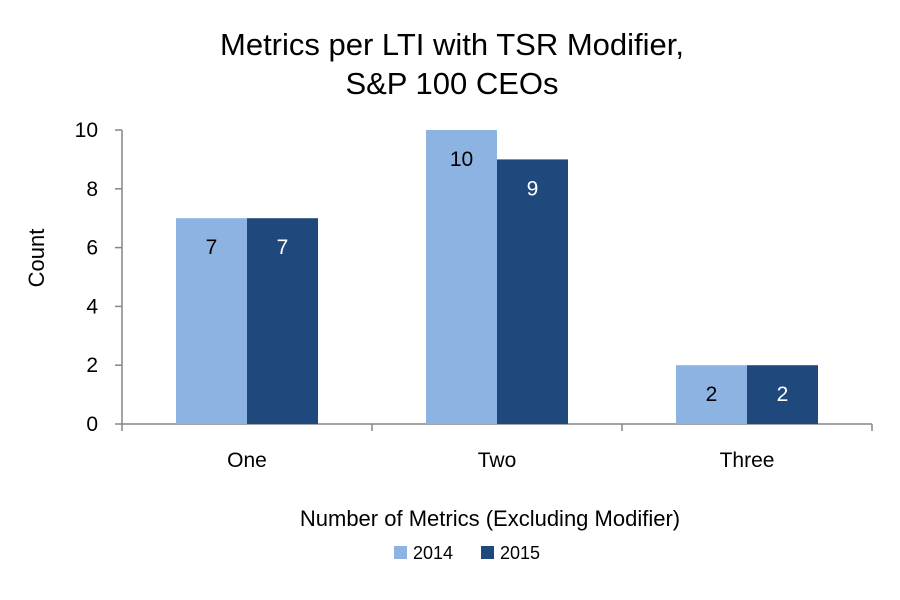 The image size is (900, 600). Describe the element at coordinates (400, 552) in the screenshot. I see `legend-swatch-2014` at that location.